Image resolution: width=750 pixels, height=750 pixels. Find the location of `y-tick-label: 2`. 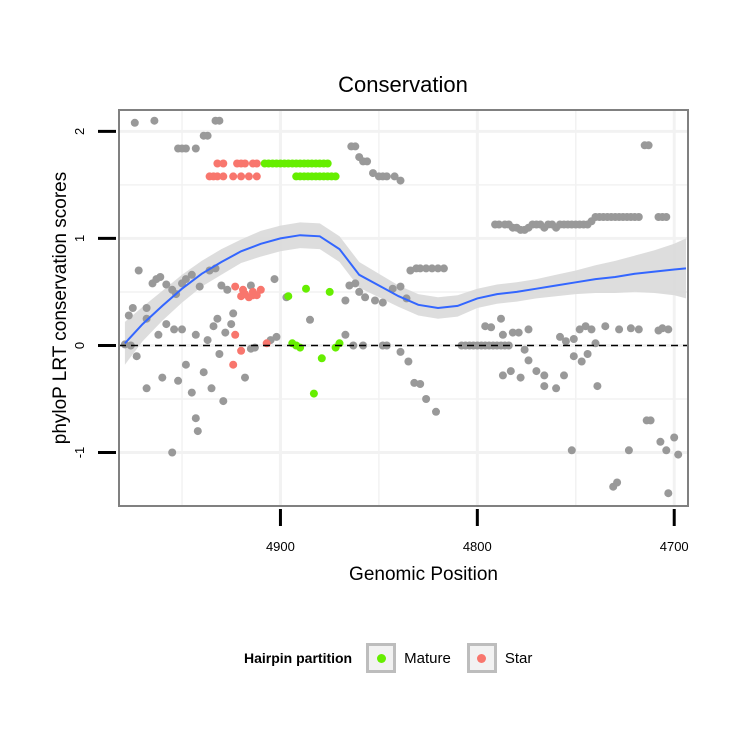

y-tick-label: 2 is located at coordinates (79, 131).